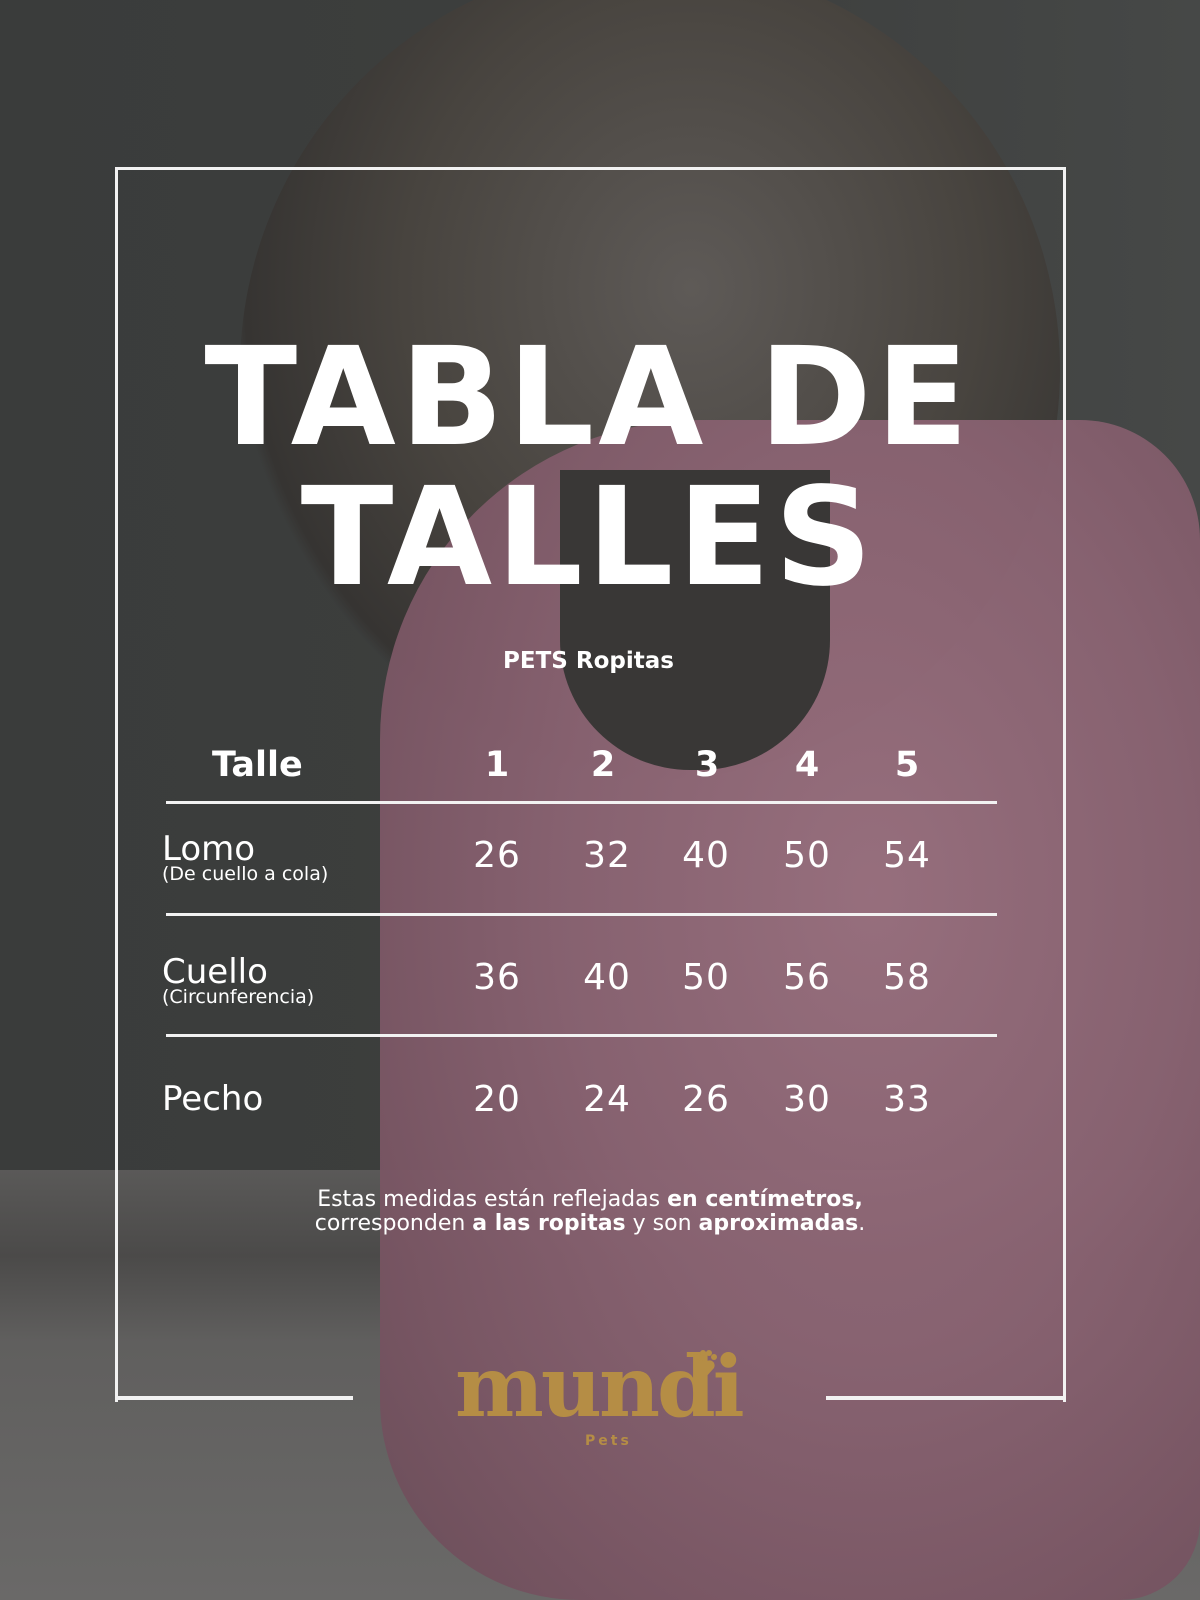 The image size is (1200, 1600). I want to click on table-row-label: Cuello (Circunferencia), so click(238, 981).